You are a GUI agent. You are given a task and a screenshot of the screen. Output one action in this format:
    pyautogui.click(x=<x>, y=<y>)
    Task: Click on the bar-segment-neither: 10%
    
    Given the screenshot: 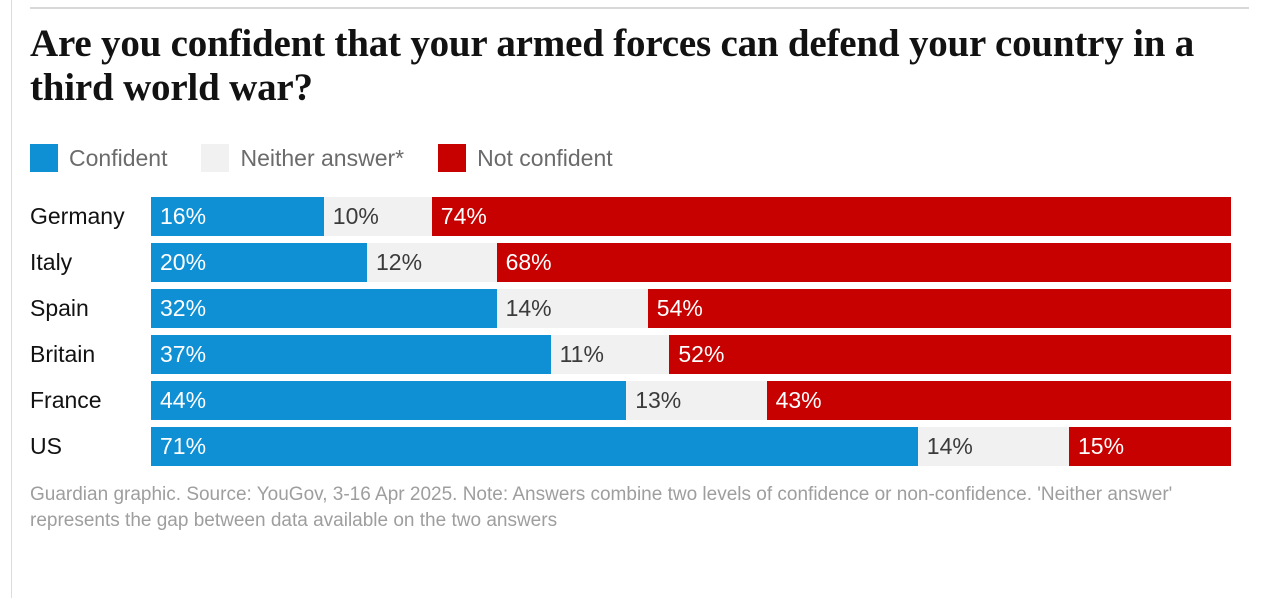 What is the action you would take?
    pyautogui.click(x=377, y=216)
    